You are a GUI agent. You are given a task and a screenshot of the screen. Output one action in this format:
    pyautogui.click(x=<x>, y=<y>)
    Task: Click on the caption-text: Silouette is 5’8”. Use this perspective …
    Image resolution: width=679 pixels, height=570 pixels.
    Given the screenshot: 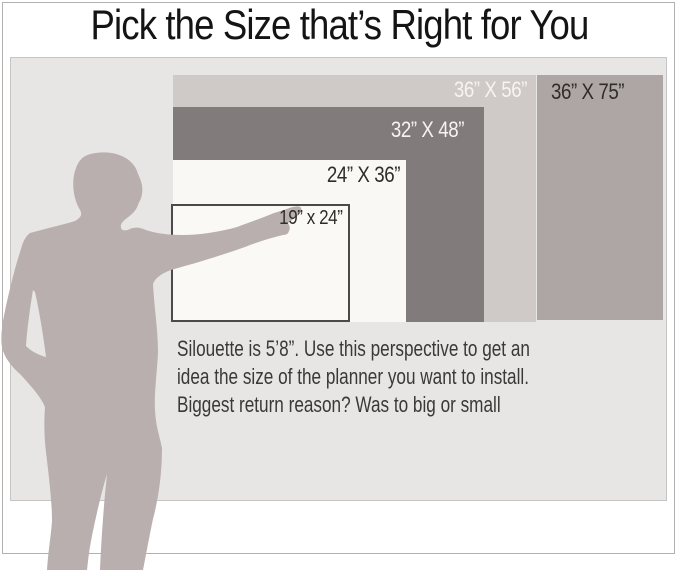 What is the action you would take?
    pyautogui.click(x=387, y=377)
    